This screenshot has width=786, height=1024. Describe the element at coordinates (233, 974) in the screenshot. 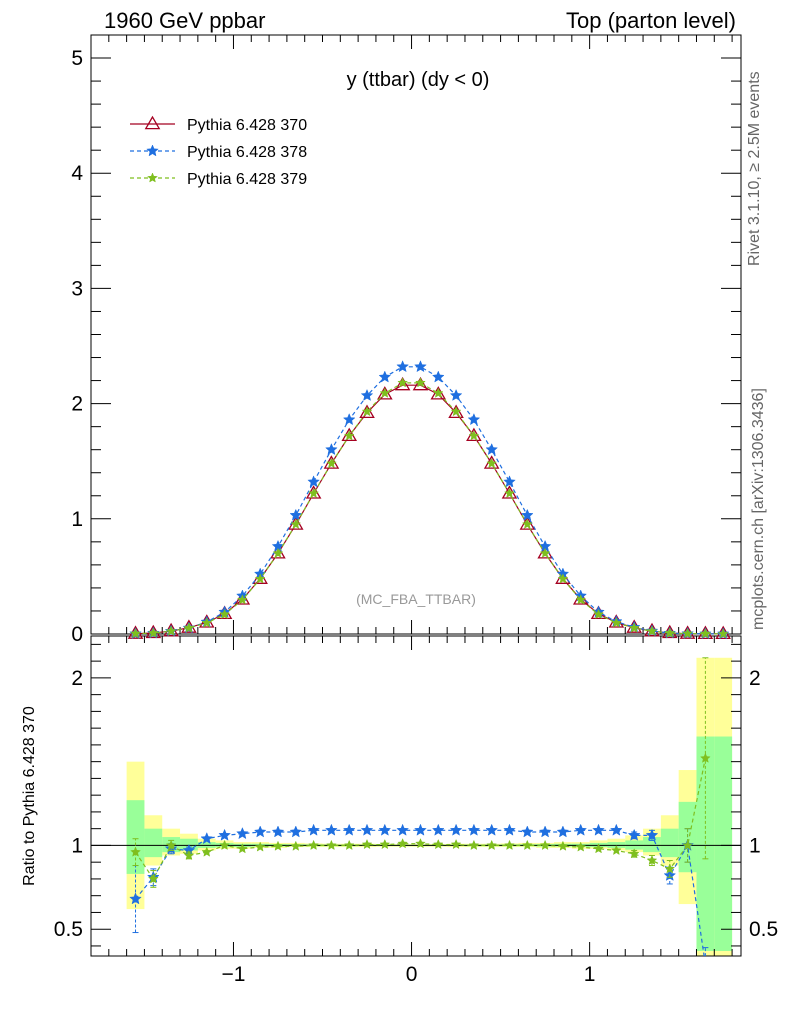

I see `x-tick-label: −1` at that location.